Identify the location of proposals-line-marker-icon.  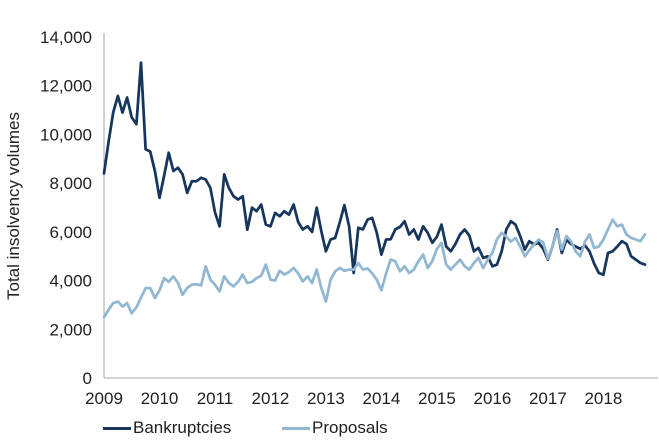
(296, 428).